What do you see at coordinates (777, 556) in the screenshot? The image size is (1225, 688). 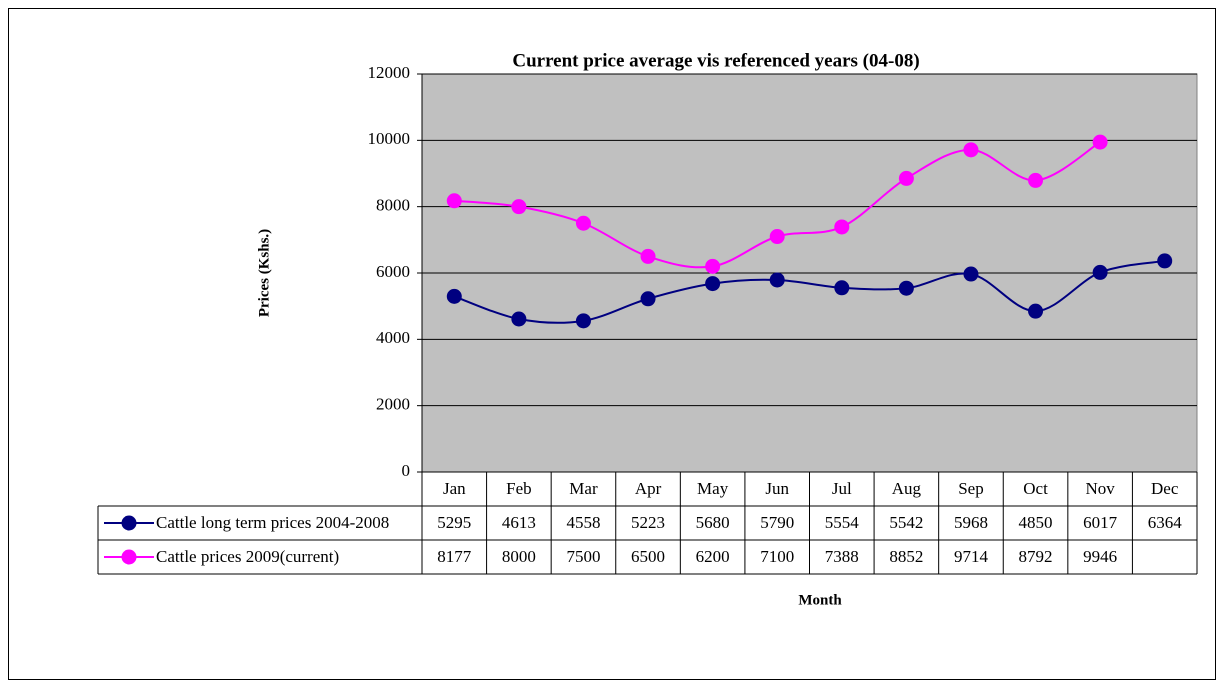 I see `table-value: 7100` at bounding box center [777, 556].